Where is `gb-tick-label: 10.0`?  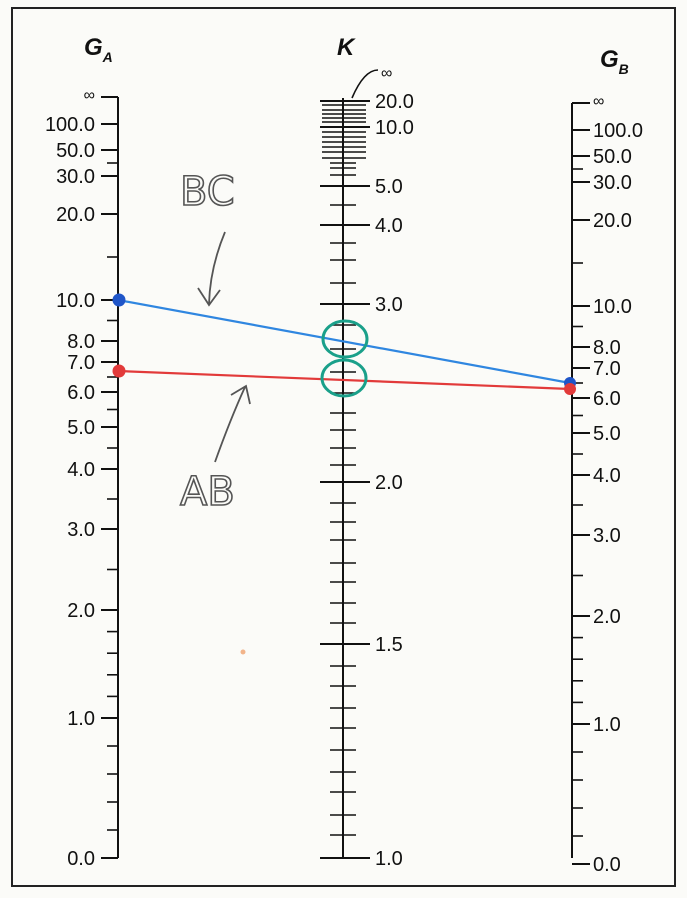
gb-tick-label: 10.0 is located at coordinates (612, 307).